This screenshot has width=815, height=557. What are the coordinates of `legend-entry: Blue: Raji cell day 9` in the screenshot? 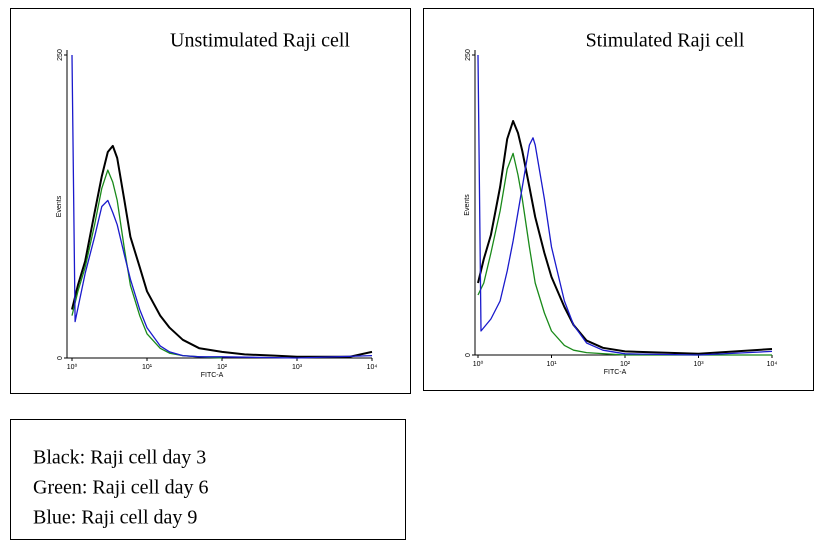 It's located at (115, 518).